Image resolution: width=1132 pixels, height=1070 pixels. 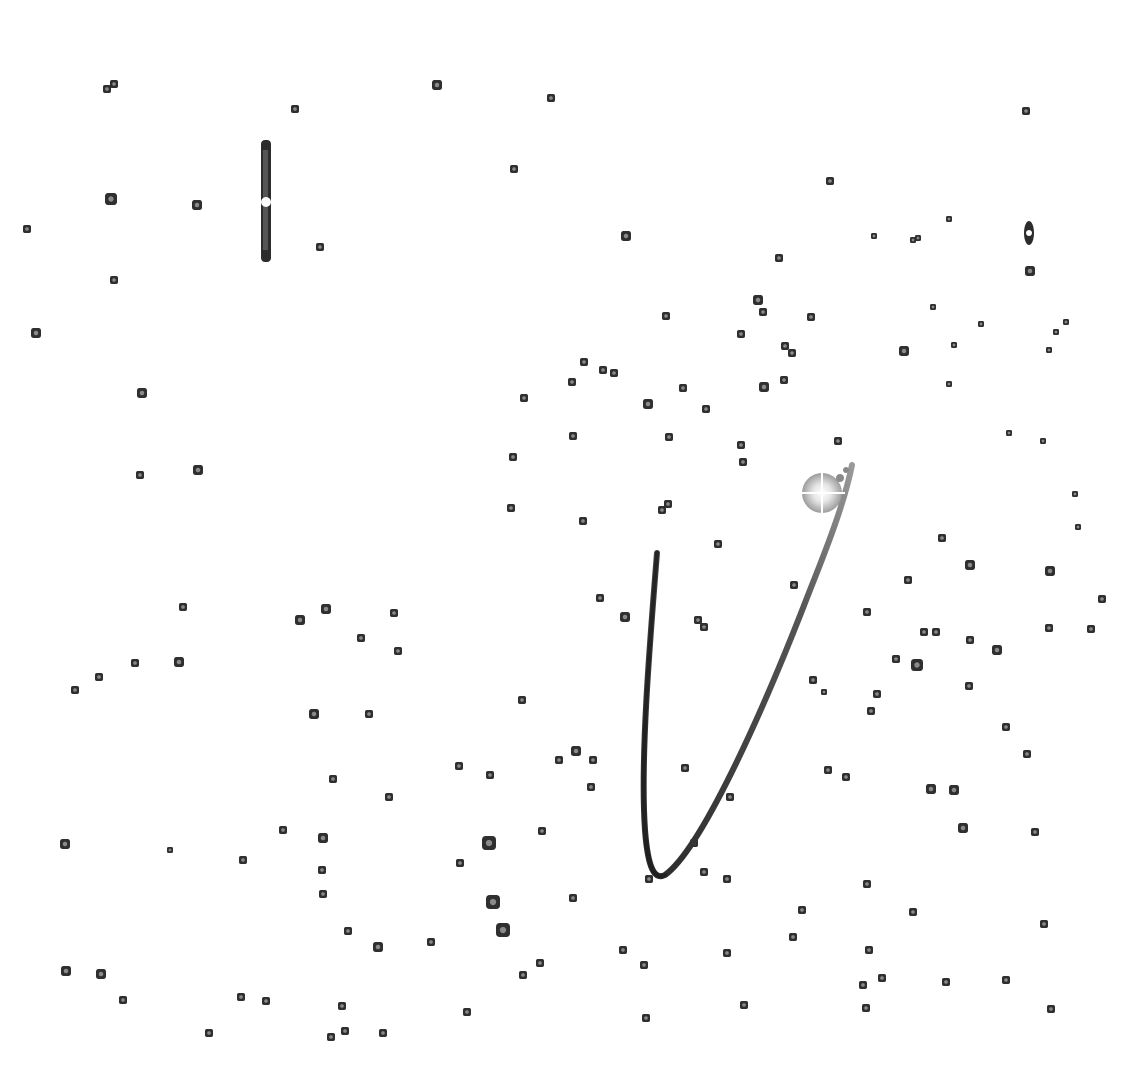 What do you see at coordinates (266, 201) in the screenshot?
I see `vertical-streak-star` at bounding box center [266, 201].